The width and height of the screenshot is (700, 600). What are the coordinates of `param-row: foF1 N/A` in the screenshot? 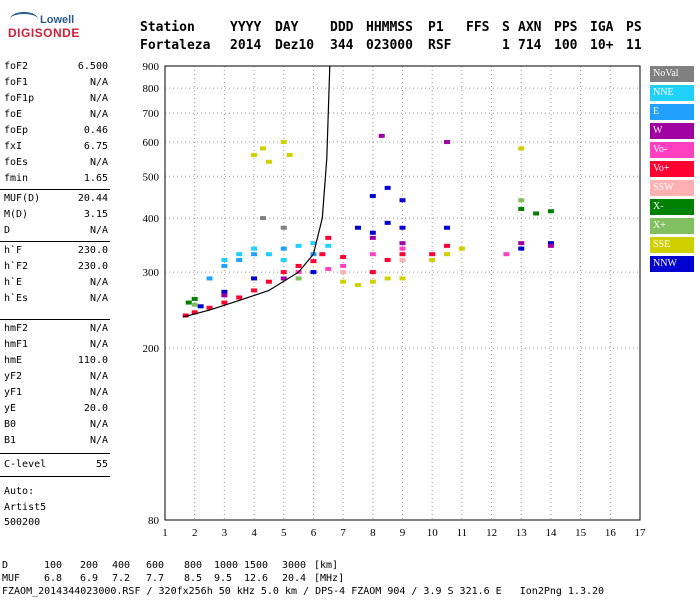 It's located at (56, 83).